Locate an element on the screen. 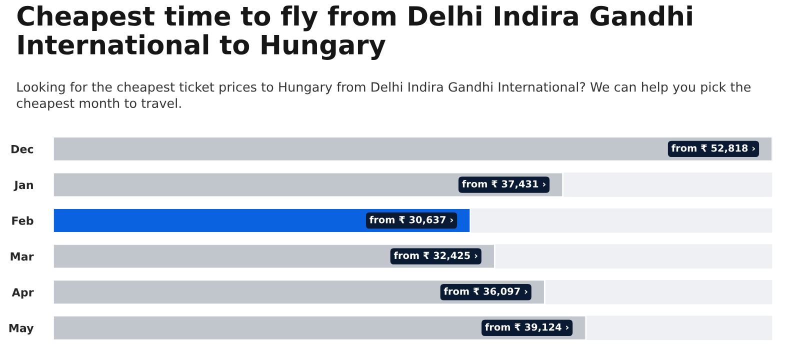 The width and height of the screenshot is (807, 364). data-label: from ₹ 37,431 › is located at coordinates (504, 184).